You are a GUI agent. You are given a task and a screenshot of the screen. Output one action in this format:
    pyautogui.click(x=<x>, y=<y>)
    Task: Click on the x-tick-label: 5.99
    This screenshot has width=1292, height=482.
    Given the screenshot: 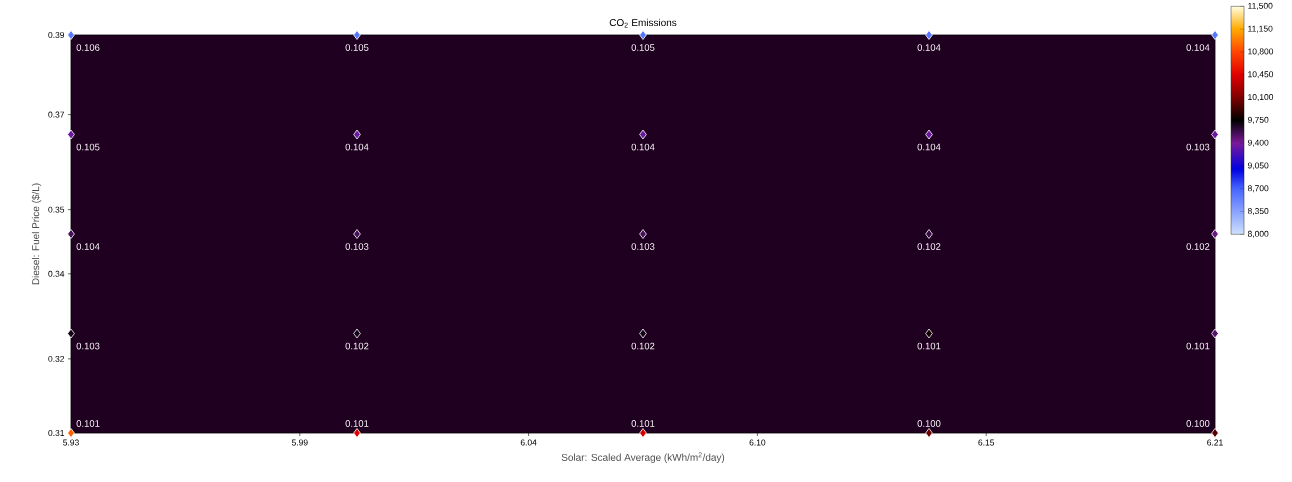 What is the action you would take?
    pyautogui.click(x=299, y=442)
    